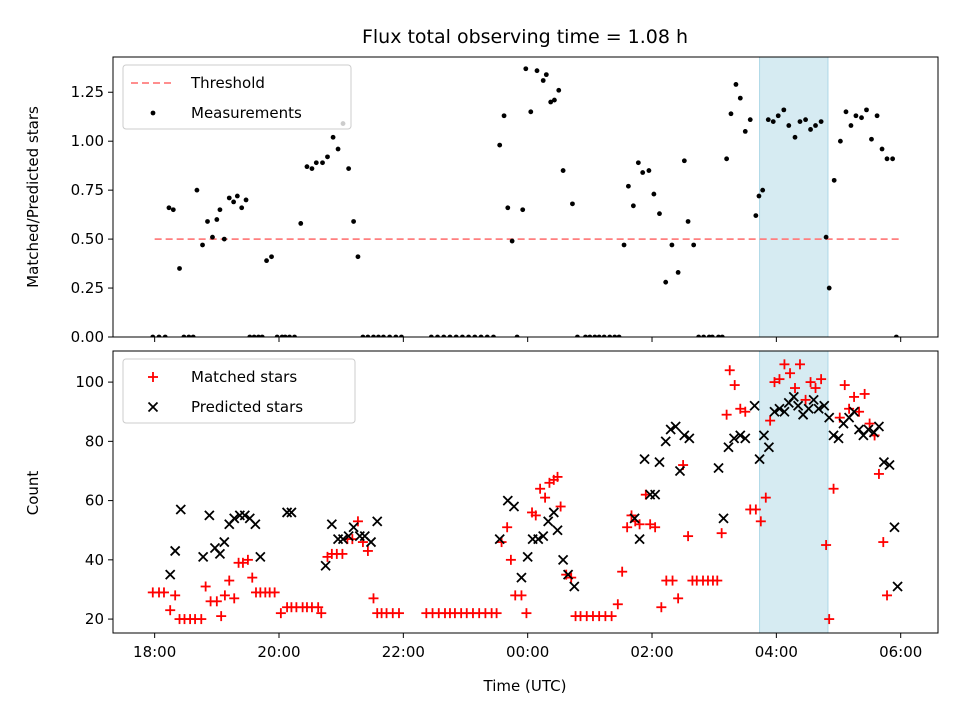  I want to click on top-highlight-span, so click(794, 197).